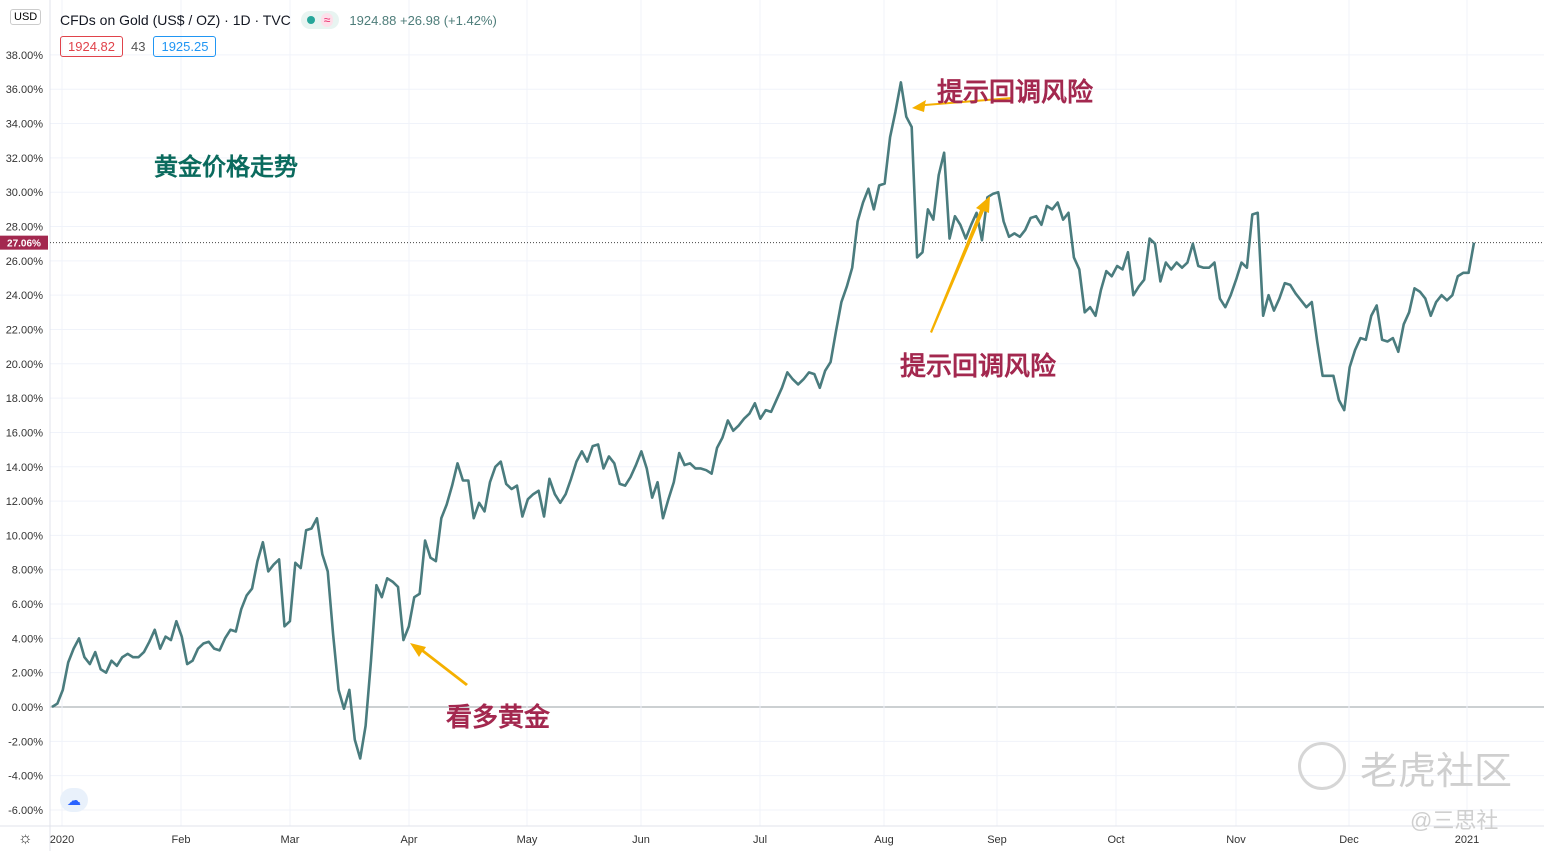 The image size is (1544, 851). I want to click on annotation-title: 黄金价格走势, so click(226, 167).